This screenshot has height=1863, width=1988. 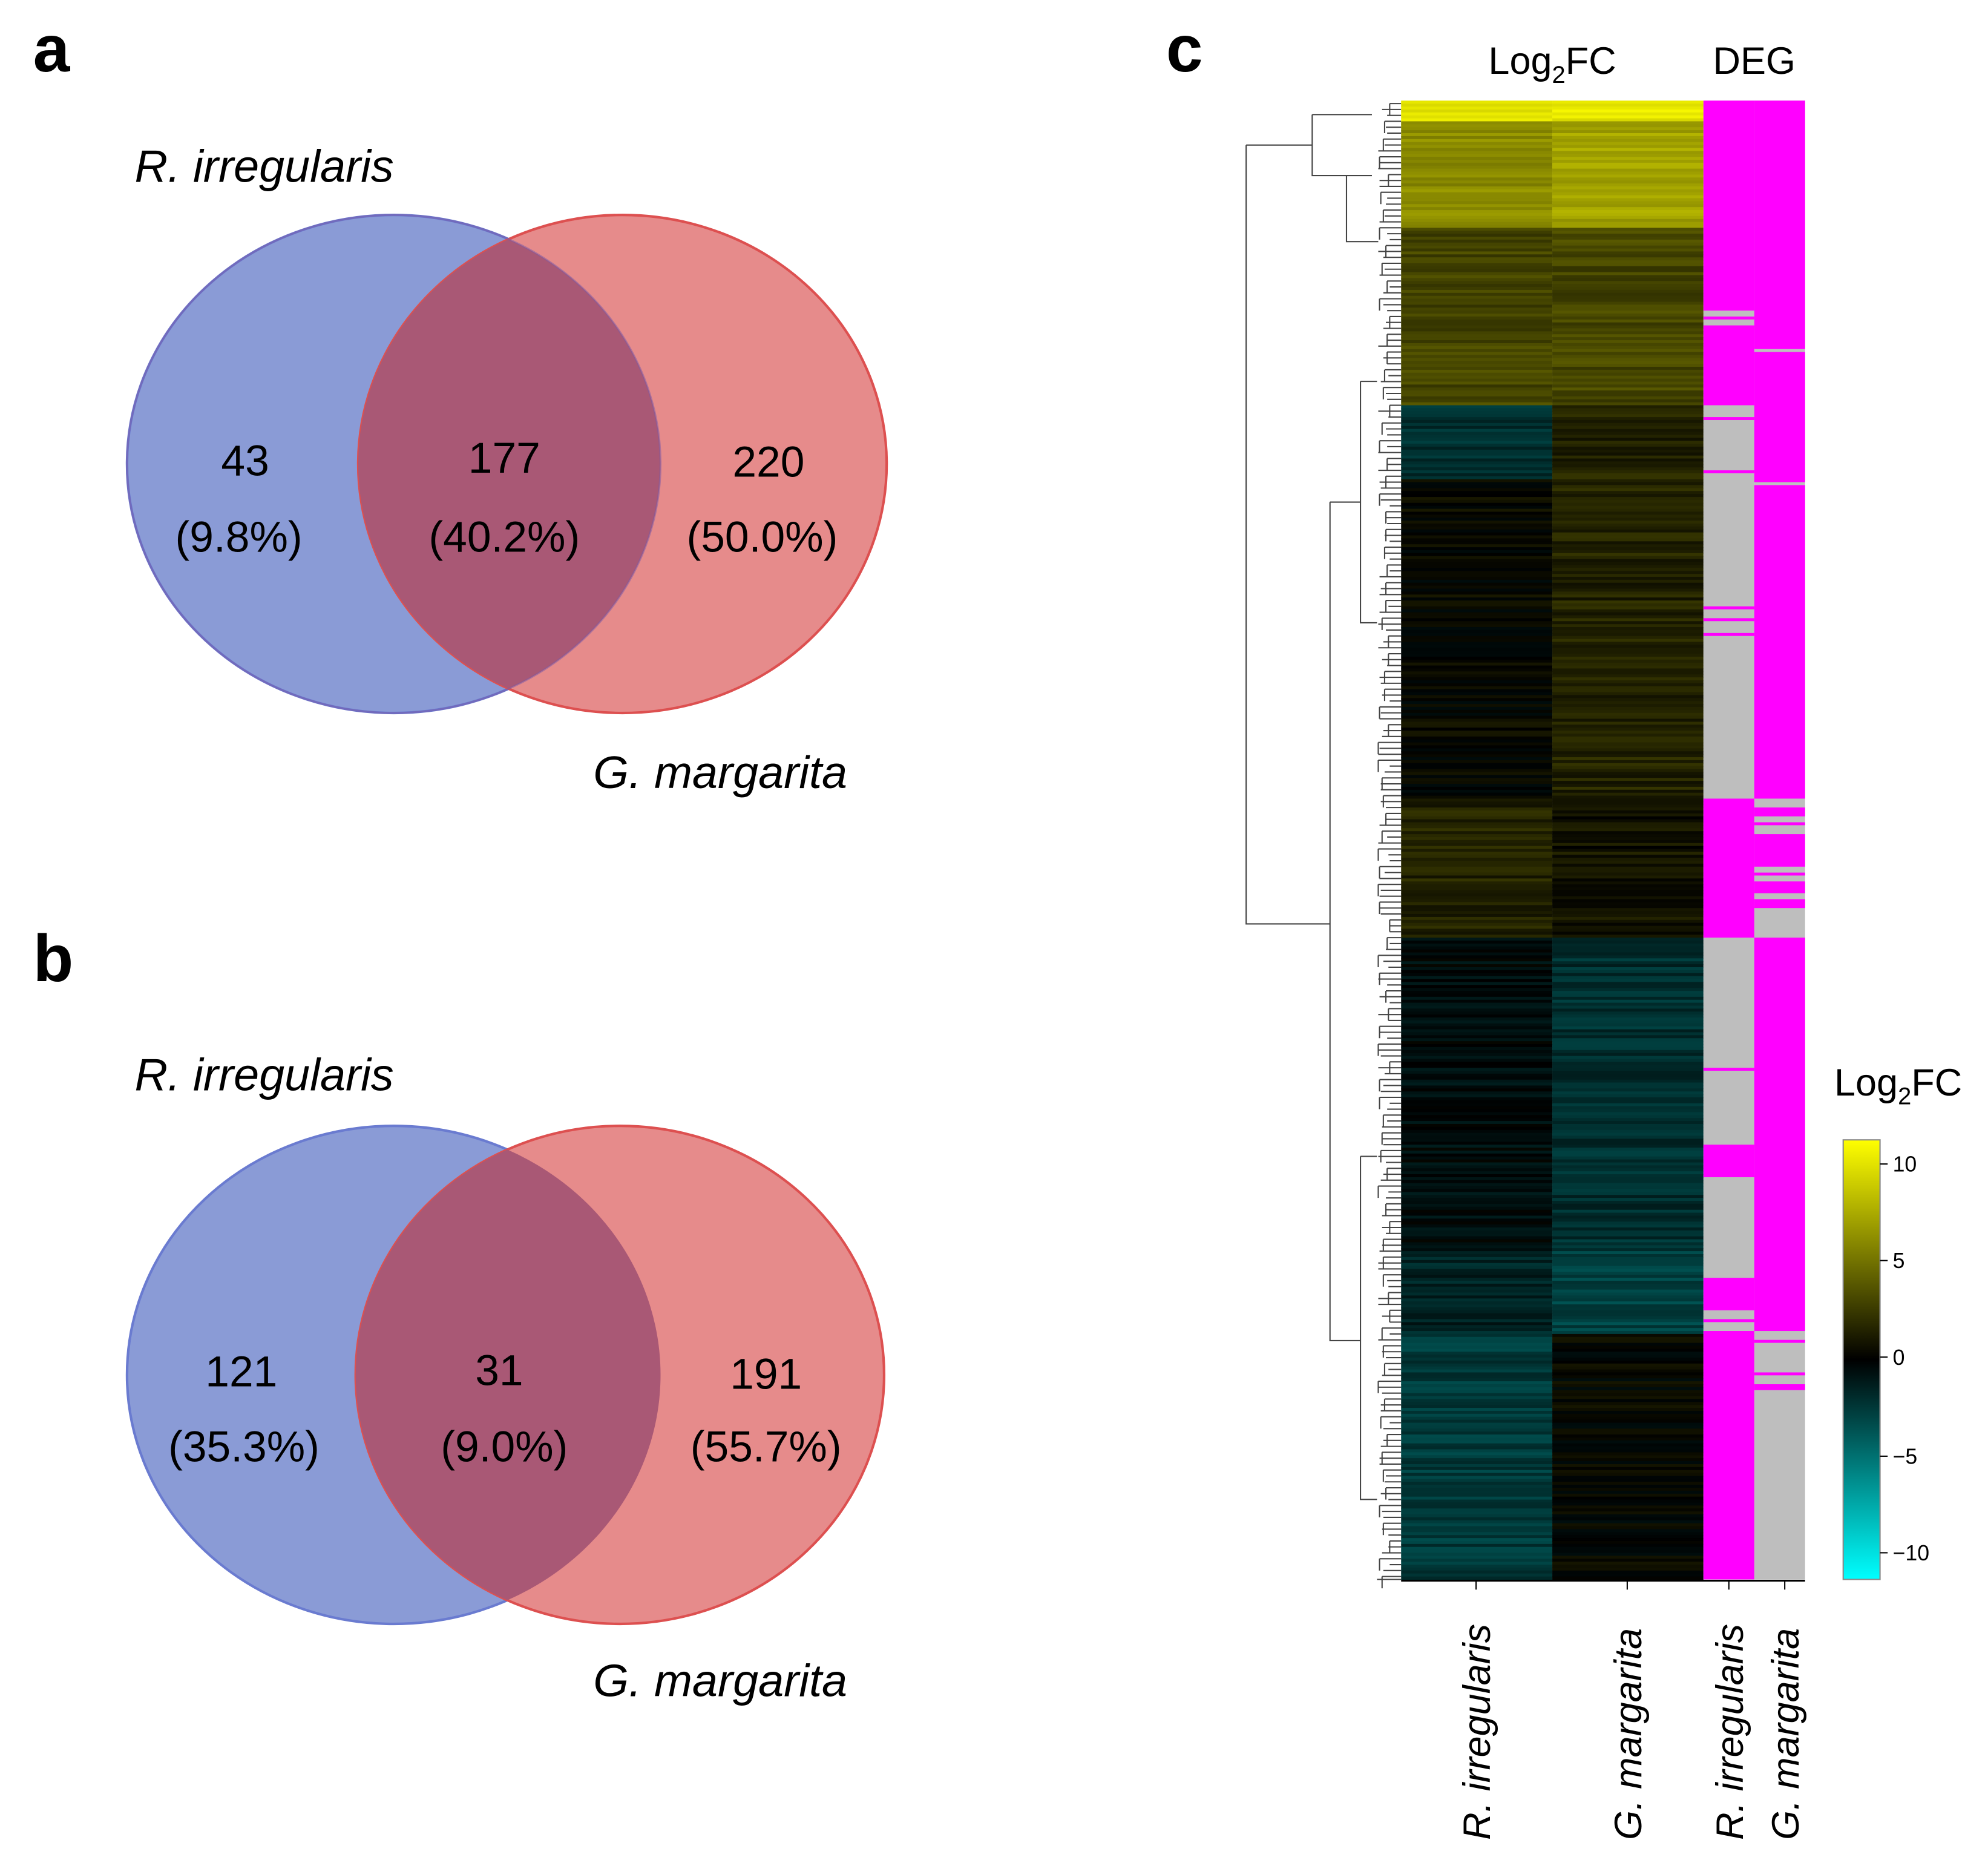 What do you see at coordinates (1729, 608) in the screenshot?
I see `deg-cell-ri` at bounding box center [1729, 608].